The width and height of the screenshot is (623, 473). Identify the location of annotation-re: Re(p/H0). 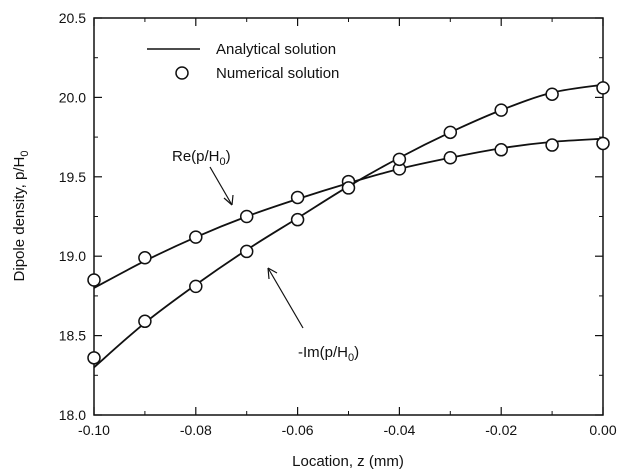
(203, 177).